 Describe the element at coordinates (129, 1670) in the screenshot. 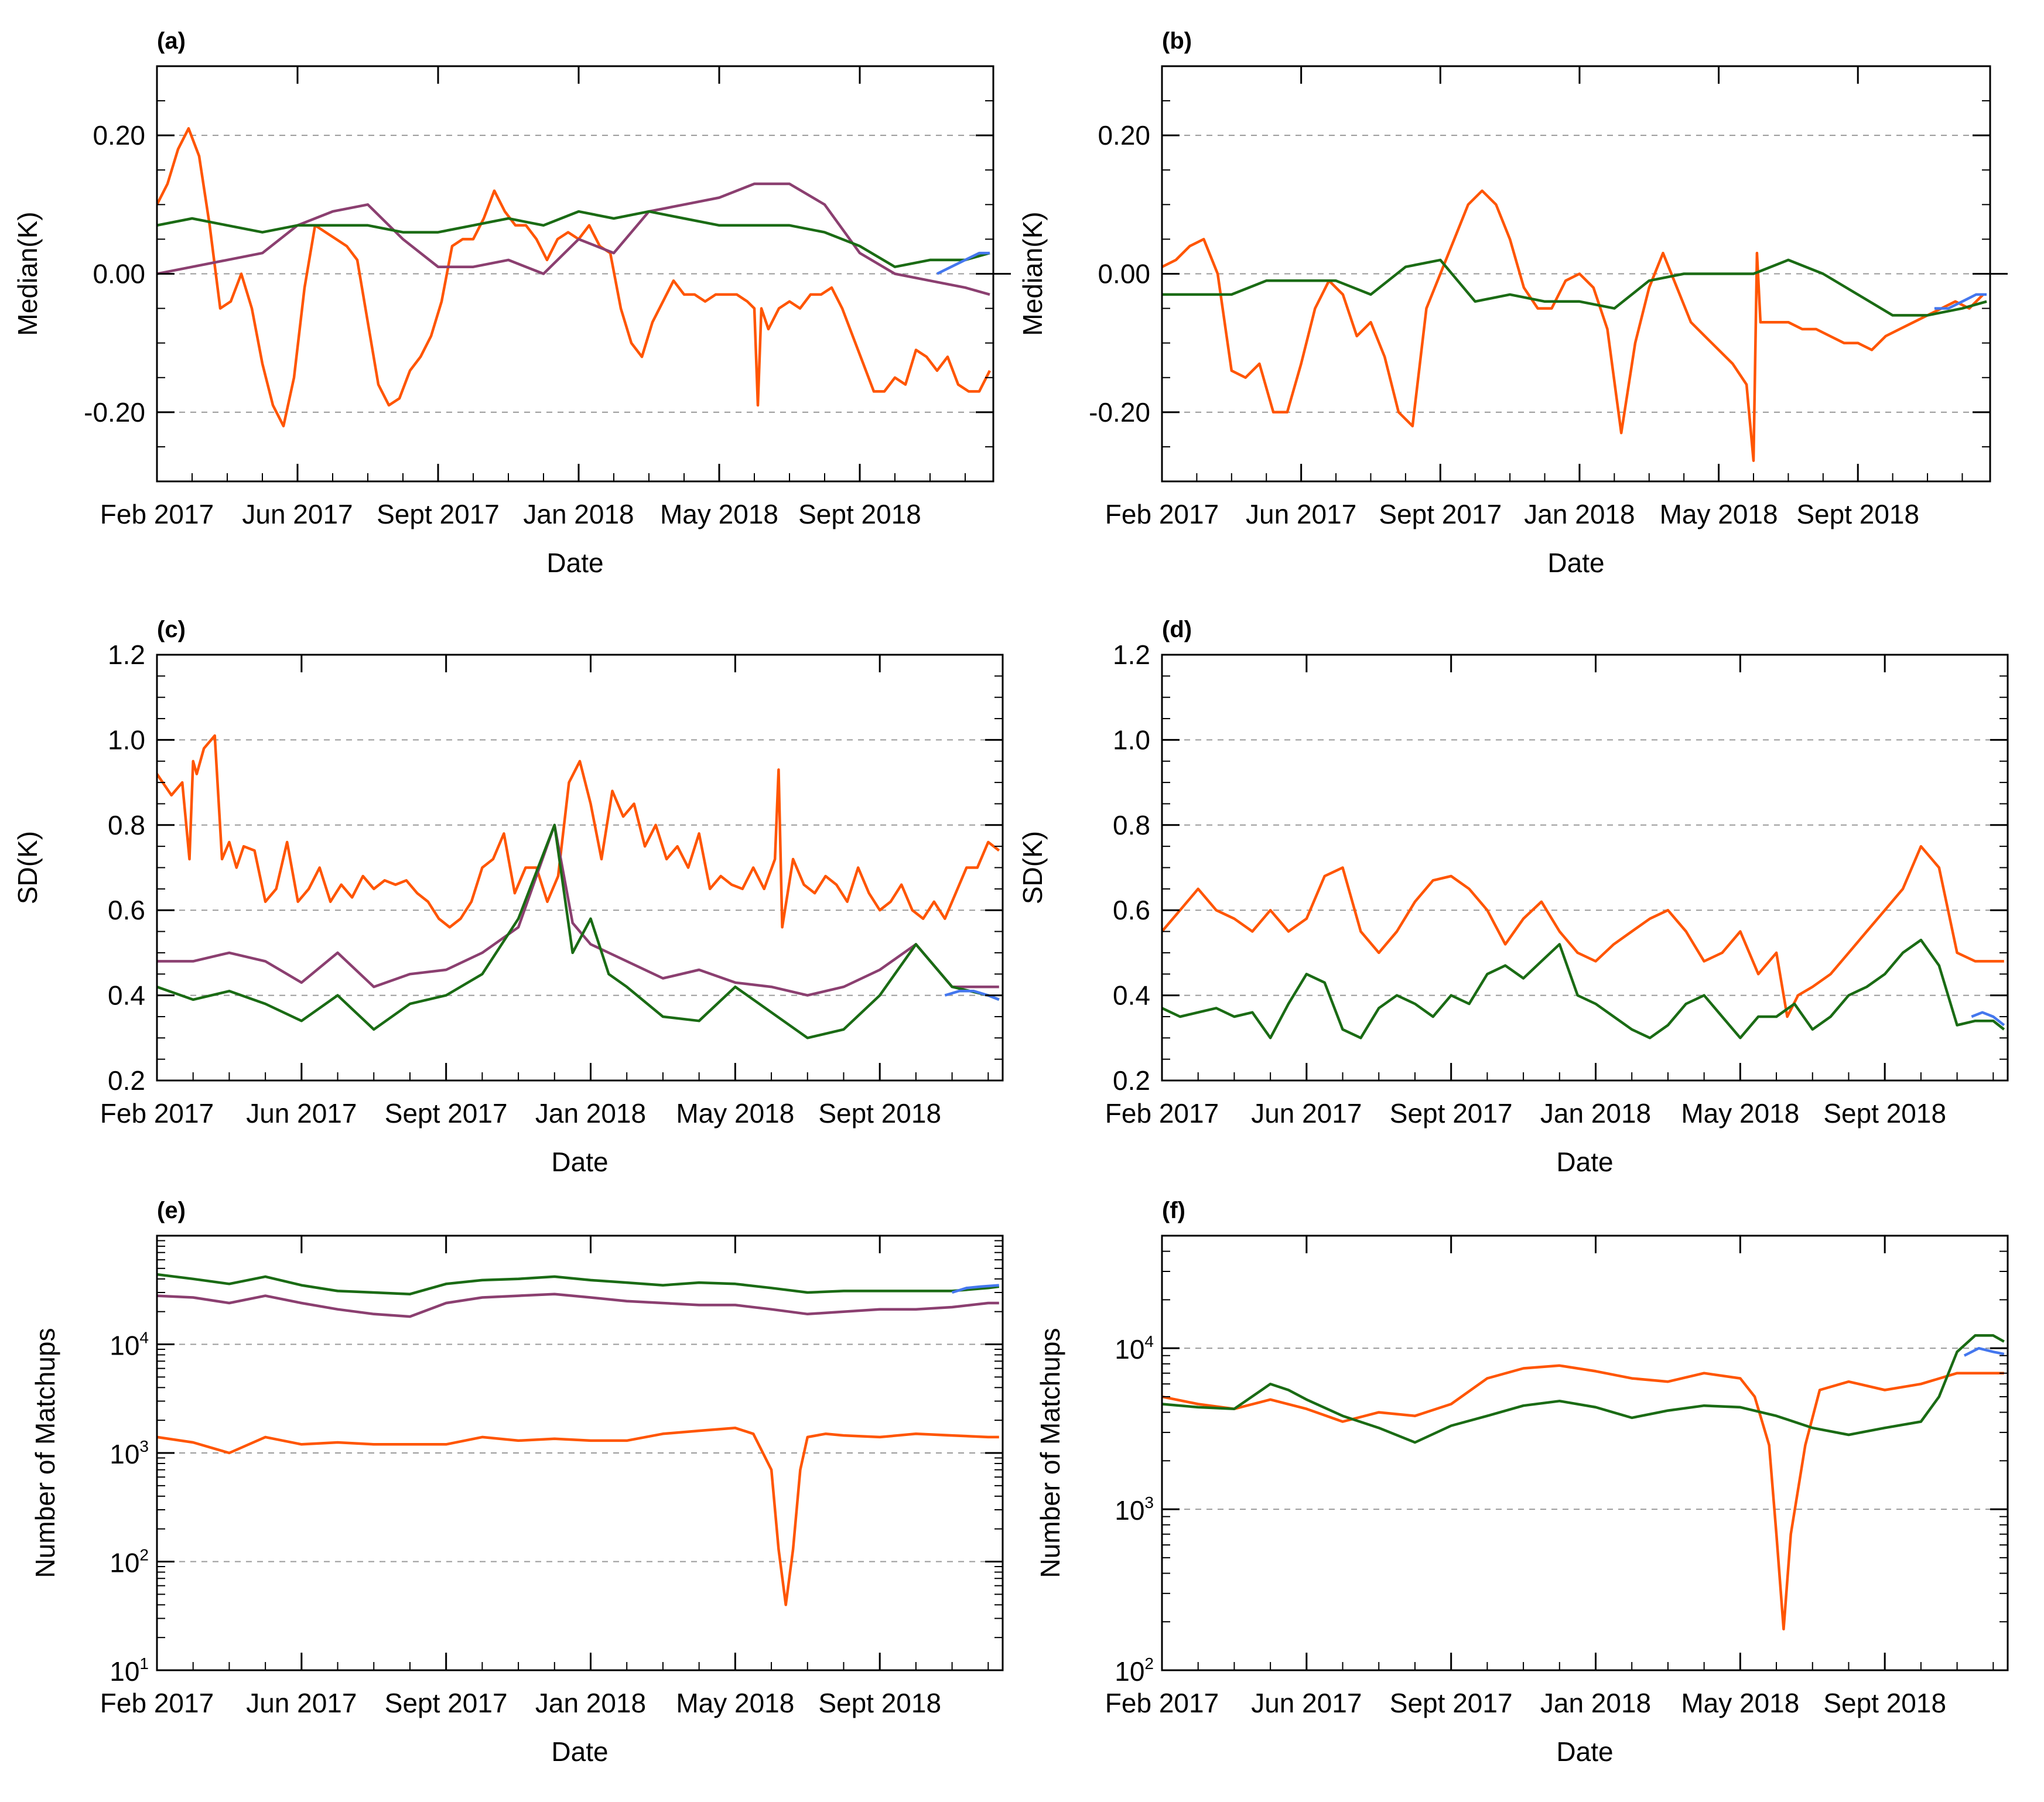

I see `y-tick-label: 10¹` at that location.